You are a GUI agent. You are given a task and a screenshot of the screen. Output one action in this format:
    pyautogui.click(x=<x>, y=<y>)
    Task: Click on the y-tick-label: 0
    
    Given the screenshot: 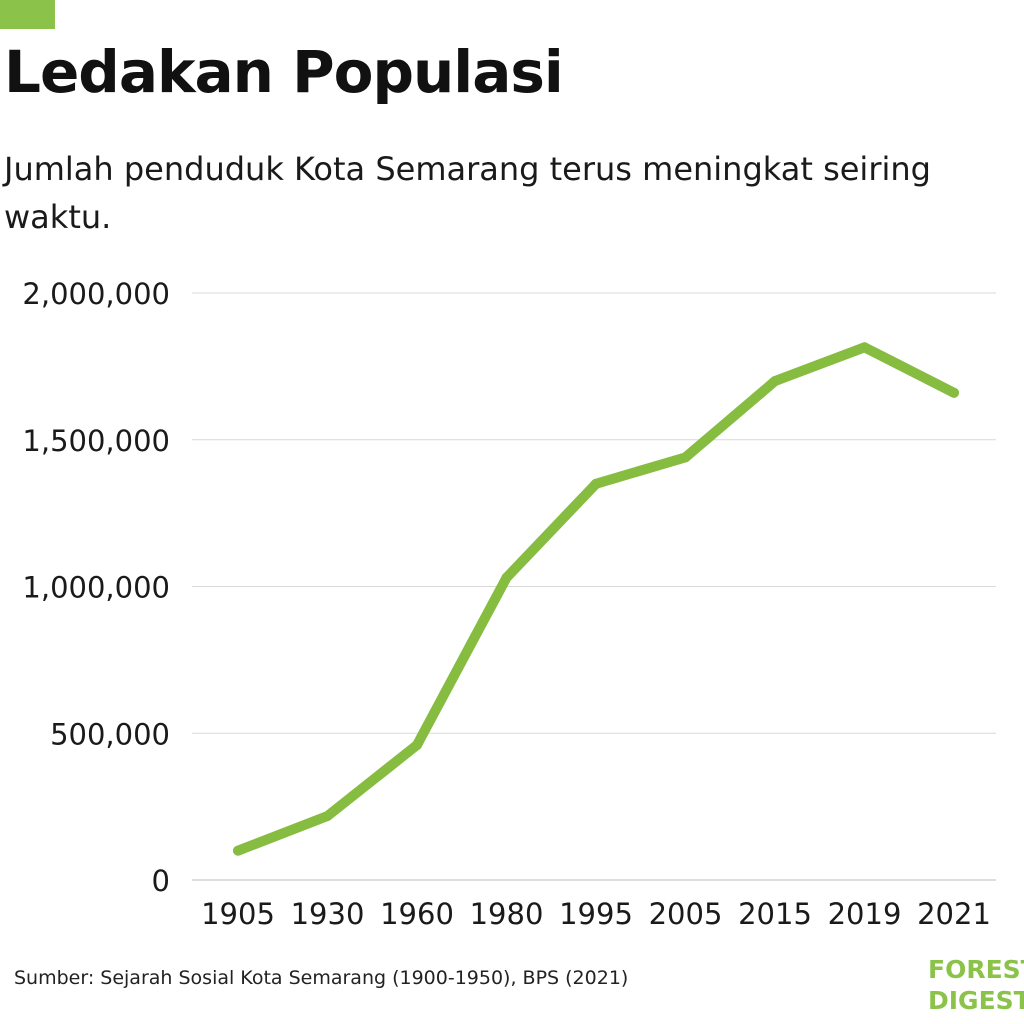 What is the action you would take?
    pyautogui.click(x=161, y=881)
    